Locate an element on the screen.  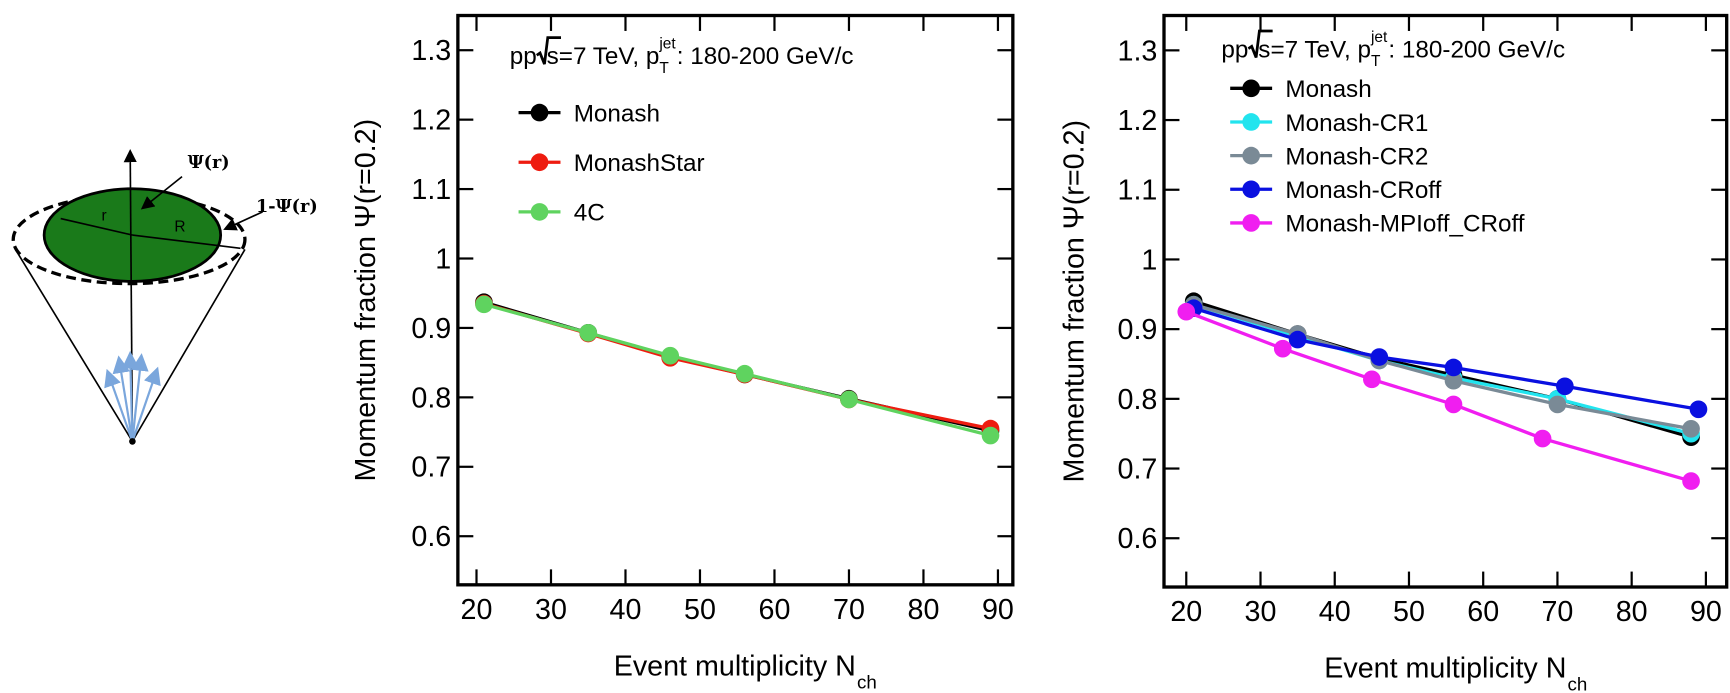
legend-label: Monash-CR1 is located at coordinates (1356, 123).